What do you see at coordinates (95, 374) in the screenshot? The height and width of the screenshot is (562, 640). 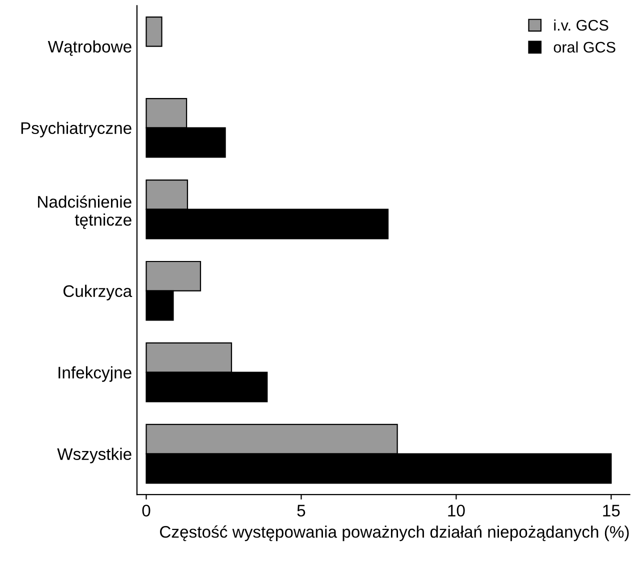 I see `y-tick-label: Infekcyjne` at bounding box center [95, 374].